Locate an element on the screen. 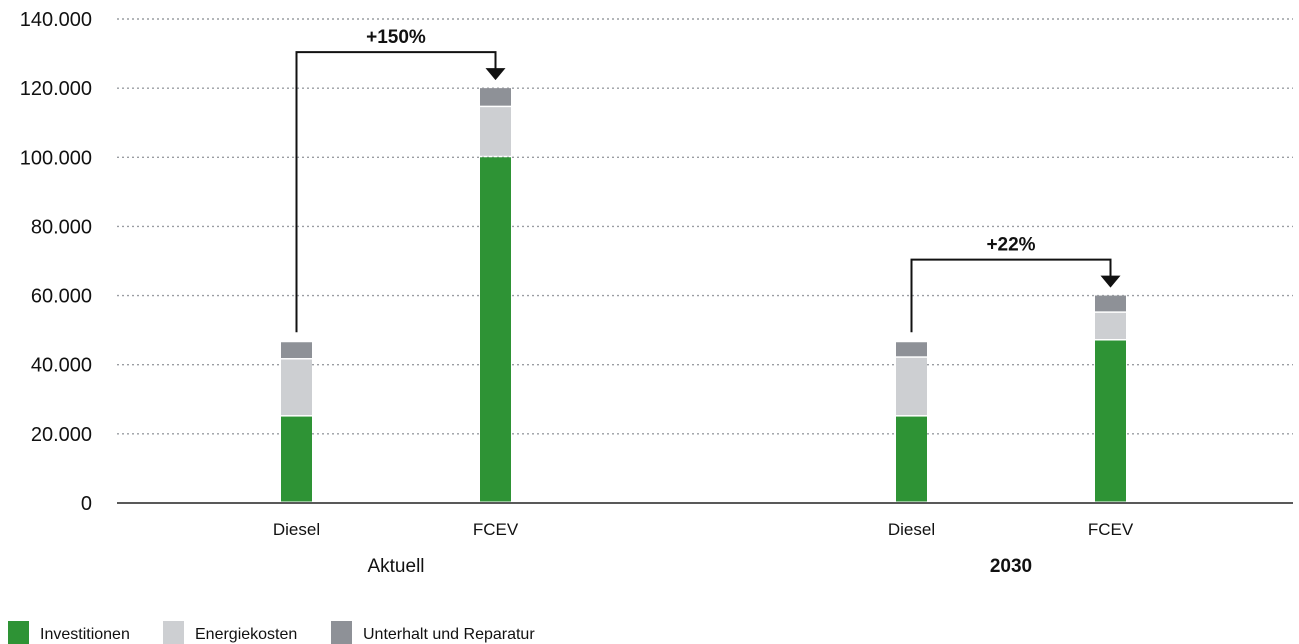 This screenshot has height=644, width=1299. change-annotation: +150% is located at coordinates (400, 180).